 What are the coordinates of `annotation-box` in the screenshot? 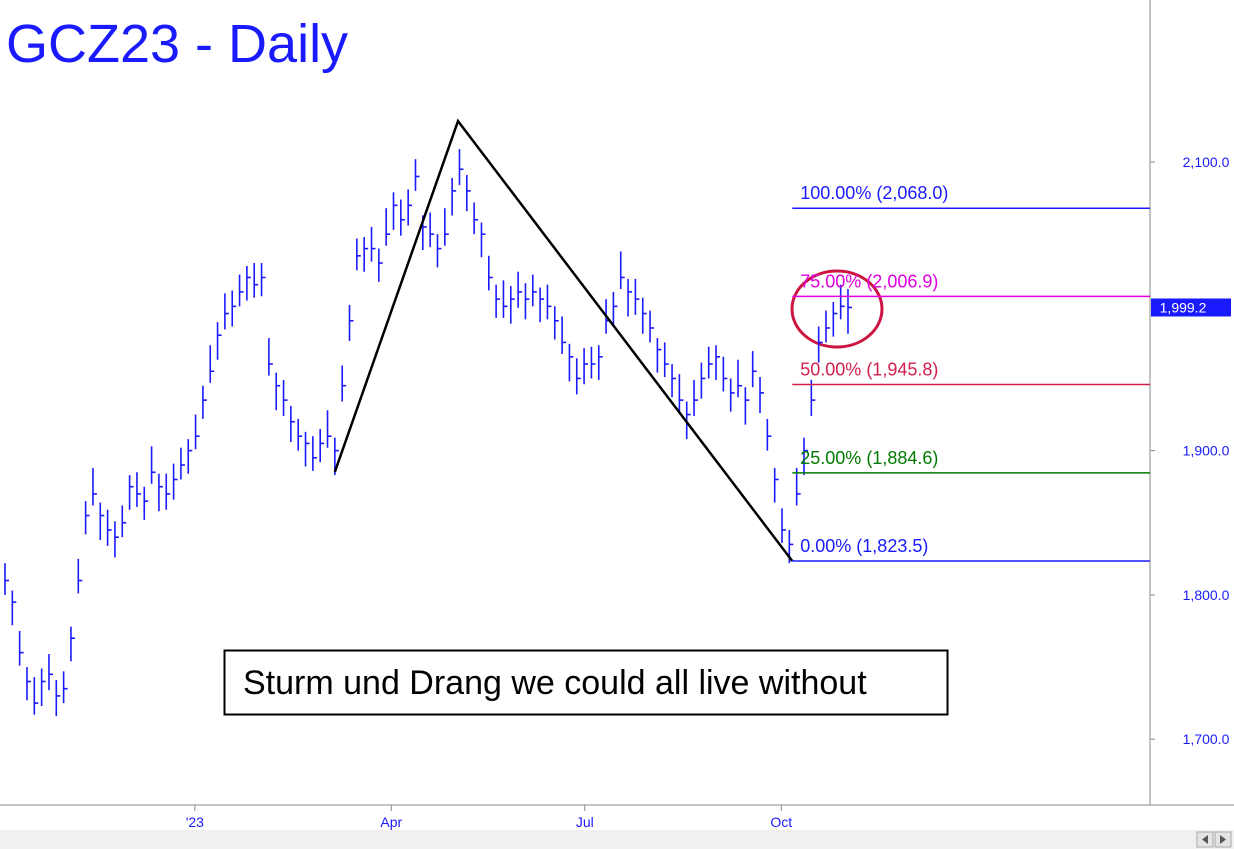 It's located at (586, 682).